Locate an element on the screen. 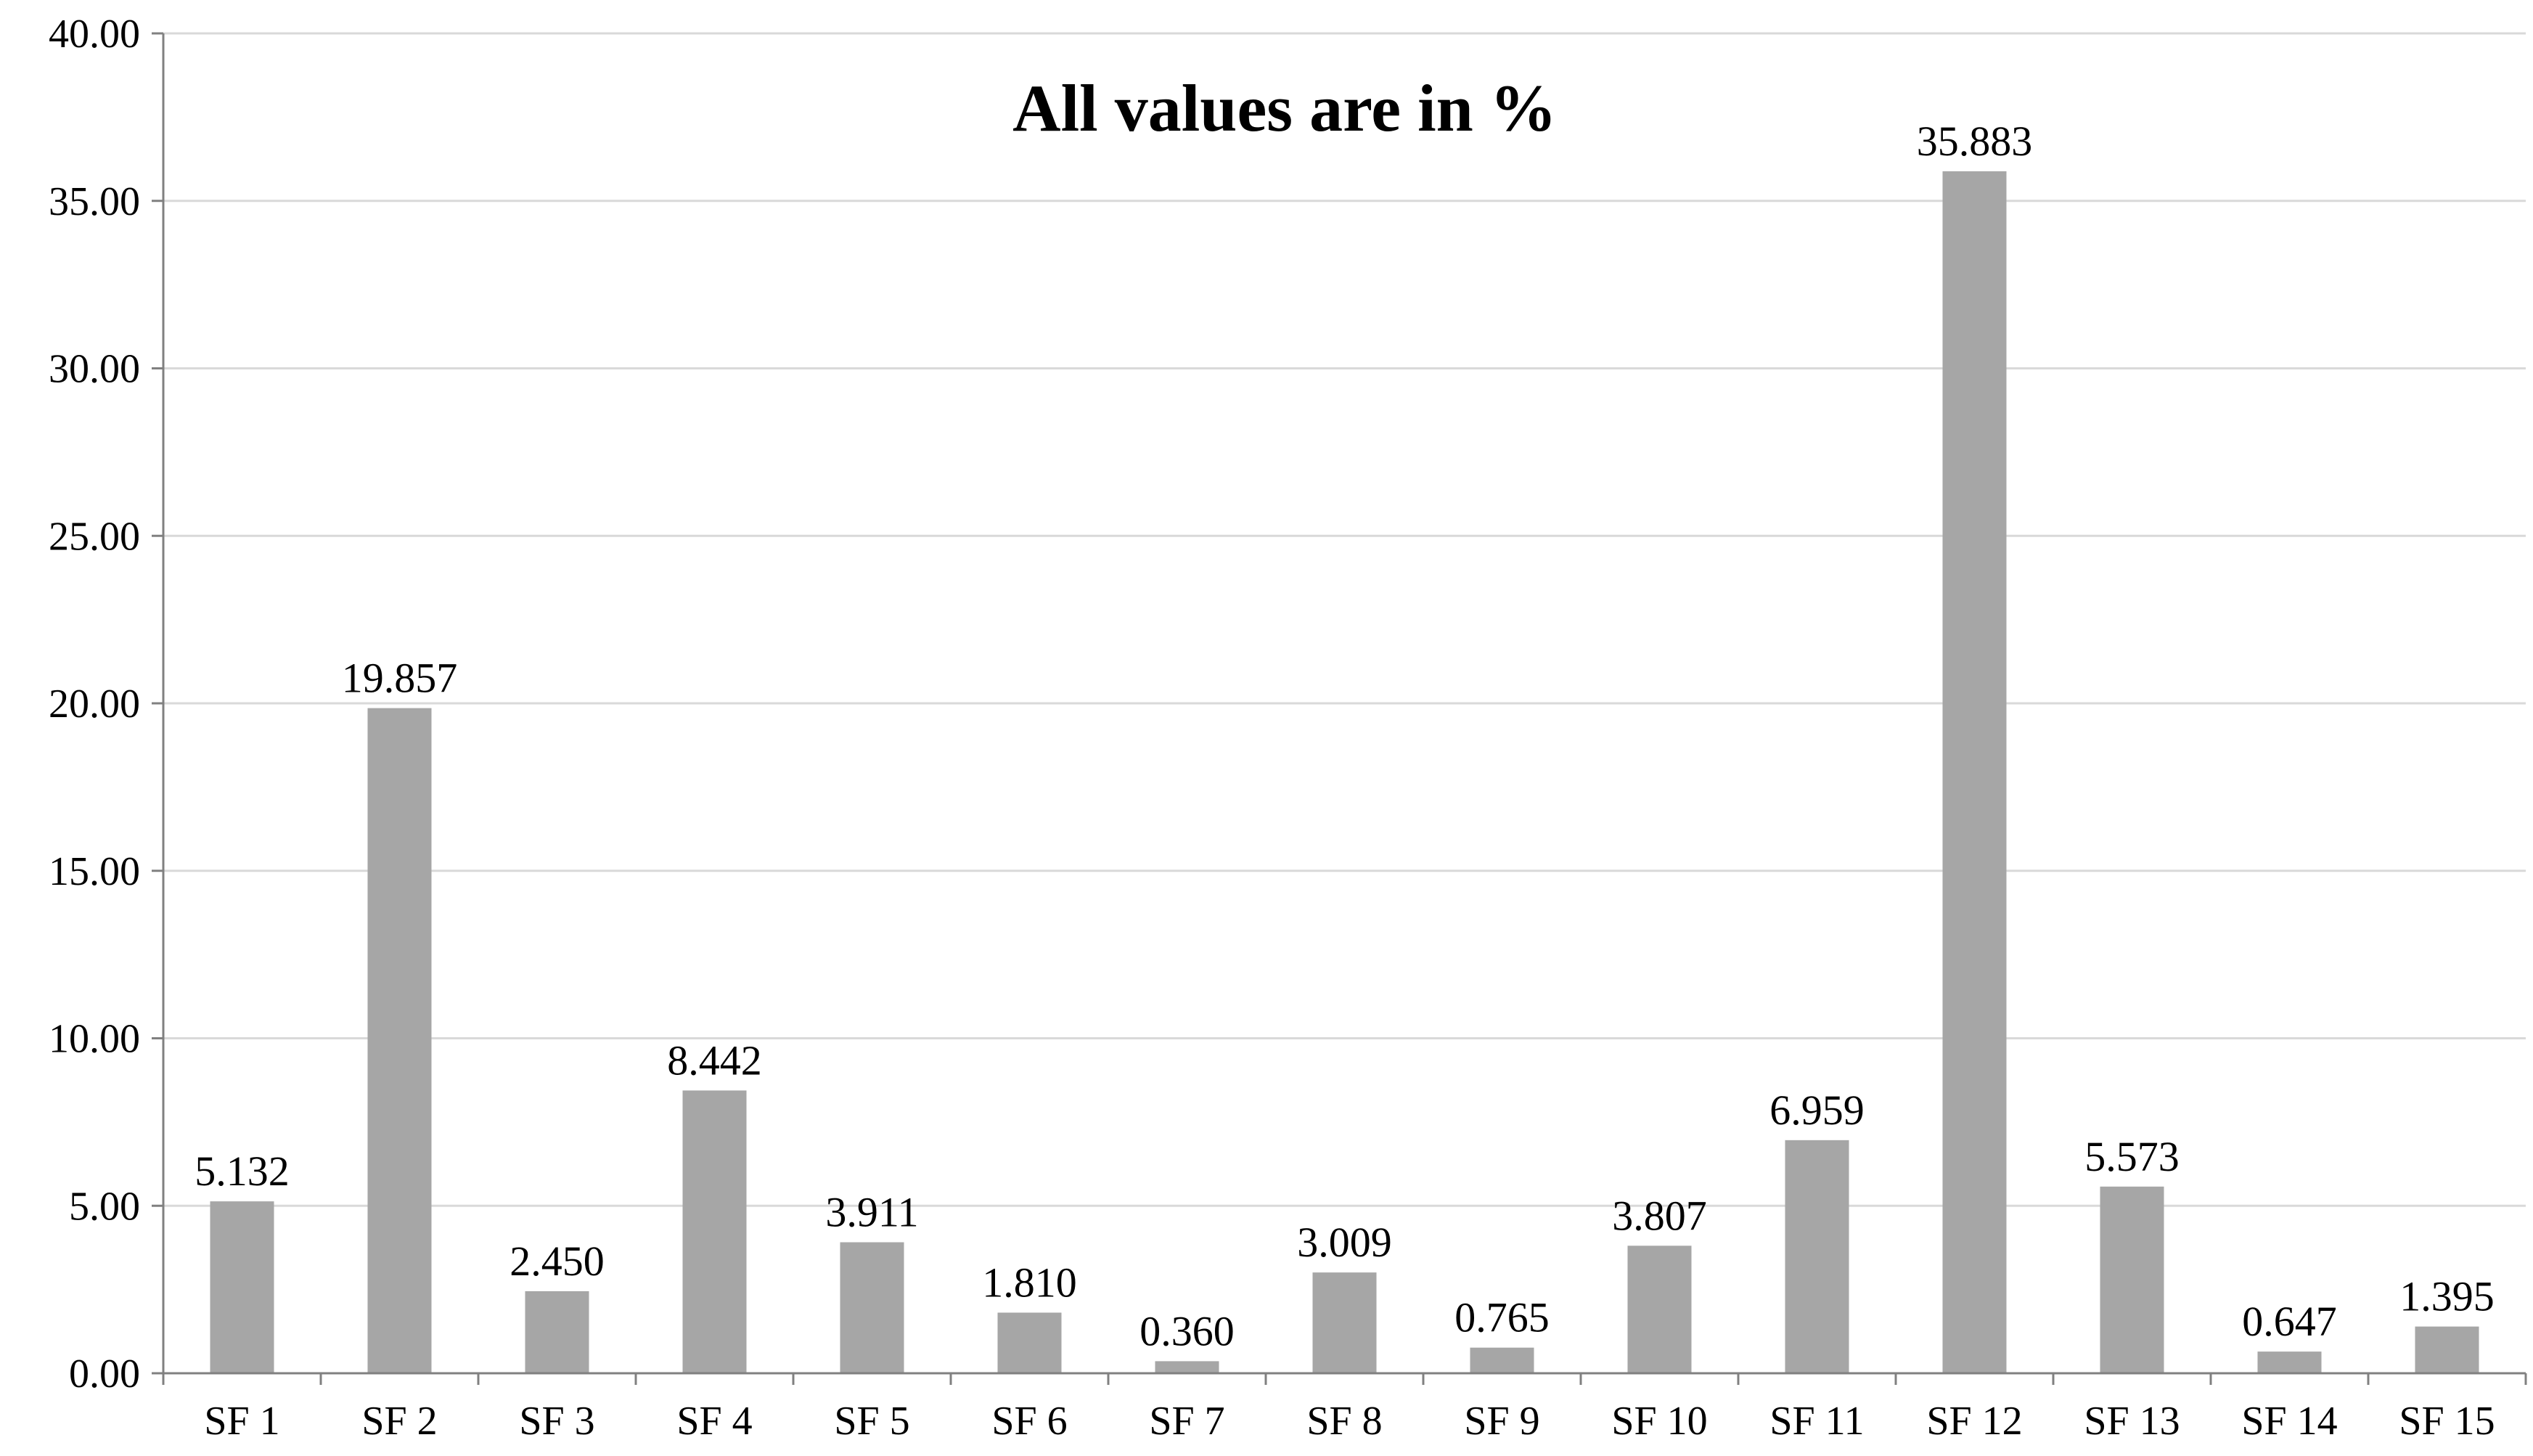  y-tick-label: 5.00 is located at coordinates (104, 1206).